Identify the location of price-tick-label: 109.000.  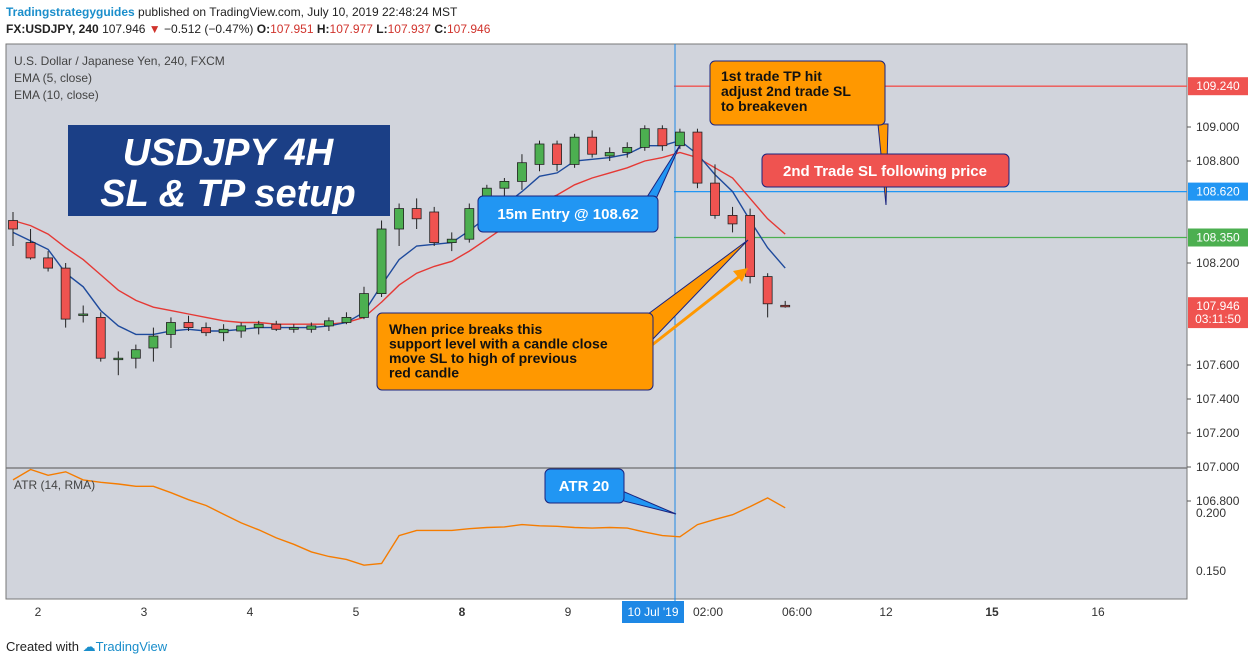
(1218, 127).